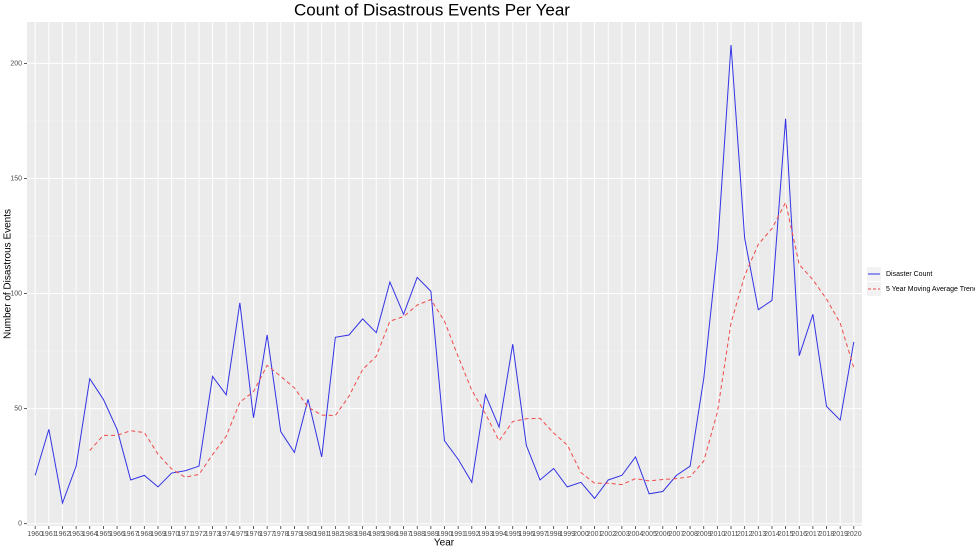 Image resolution: width=975 pixels, height=551 pixels. What do you see at coordinates (813, 534) in the screenshot?
I see `x-tick-label: 2017` at bounding box center [813, 534].